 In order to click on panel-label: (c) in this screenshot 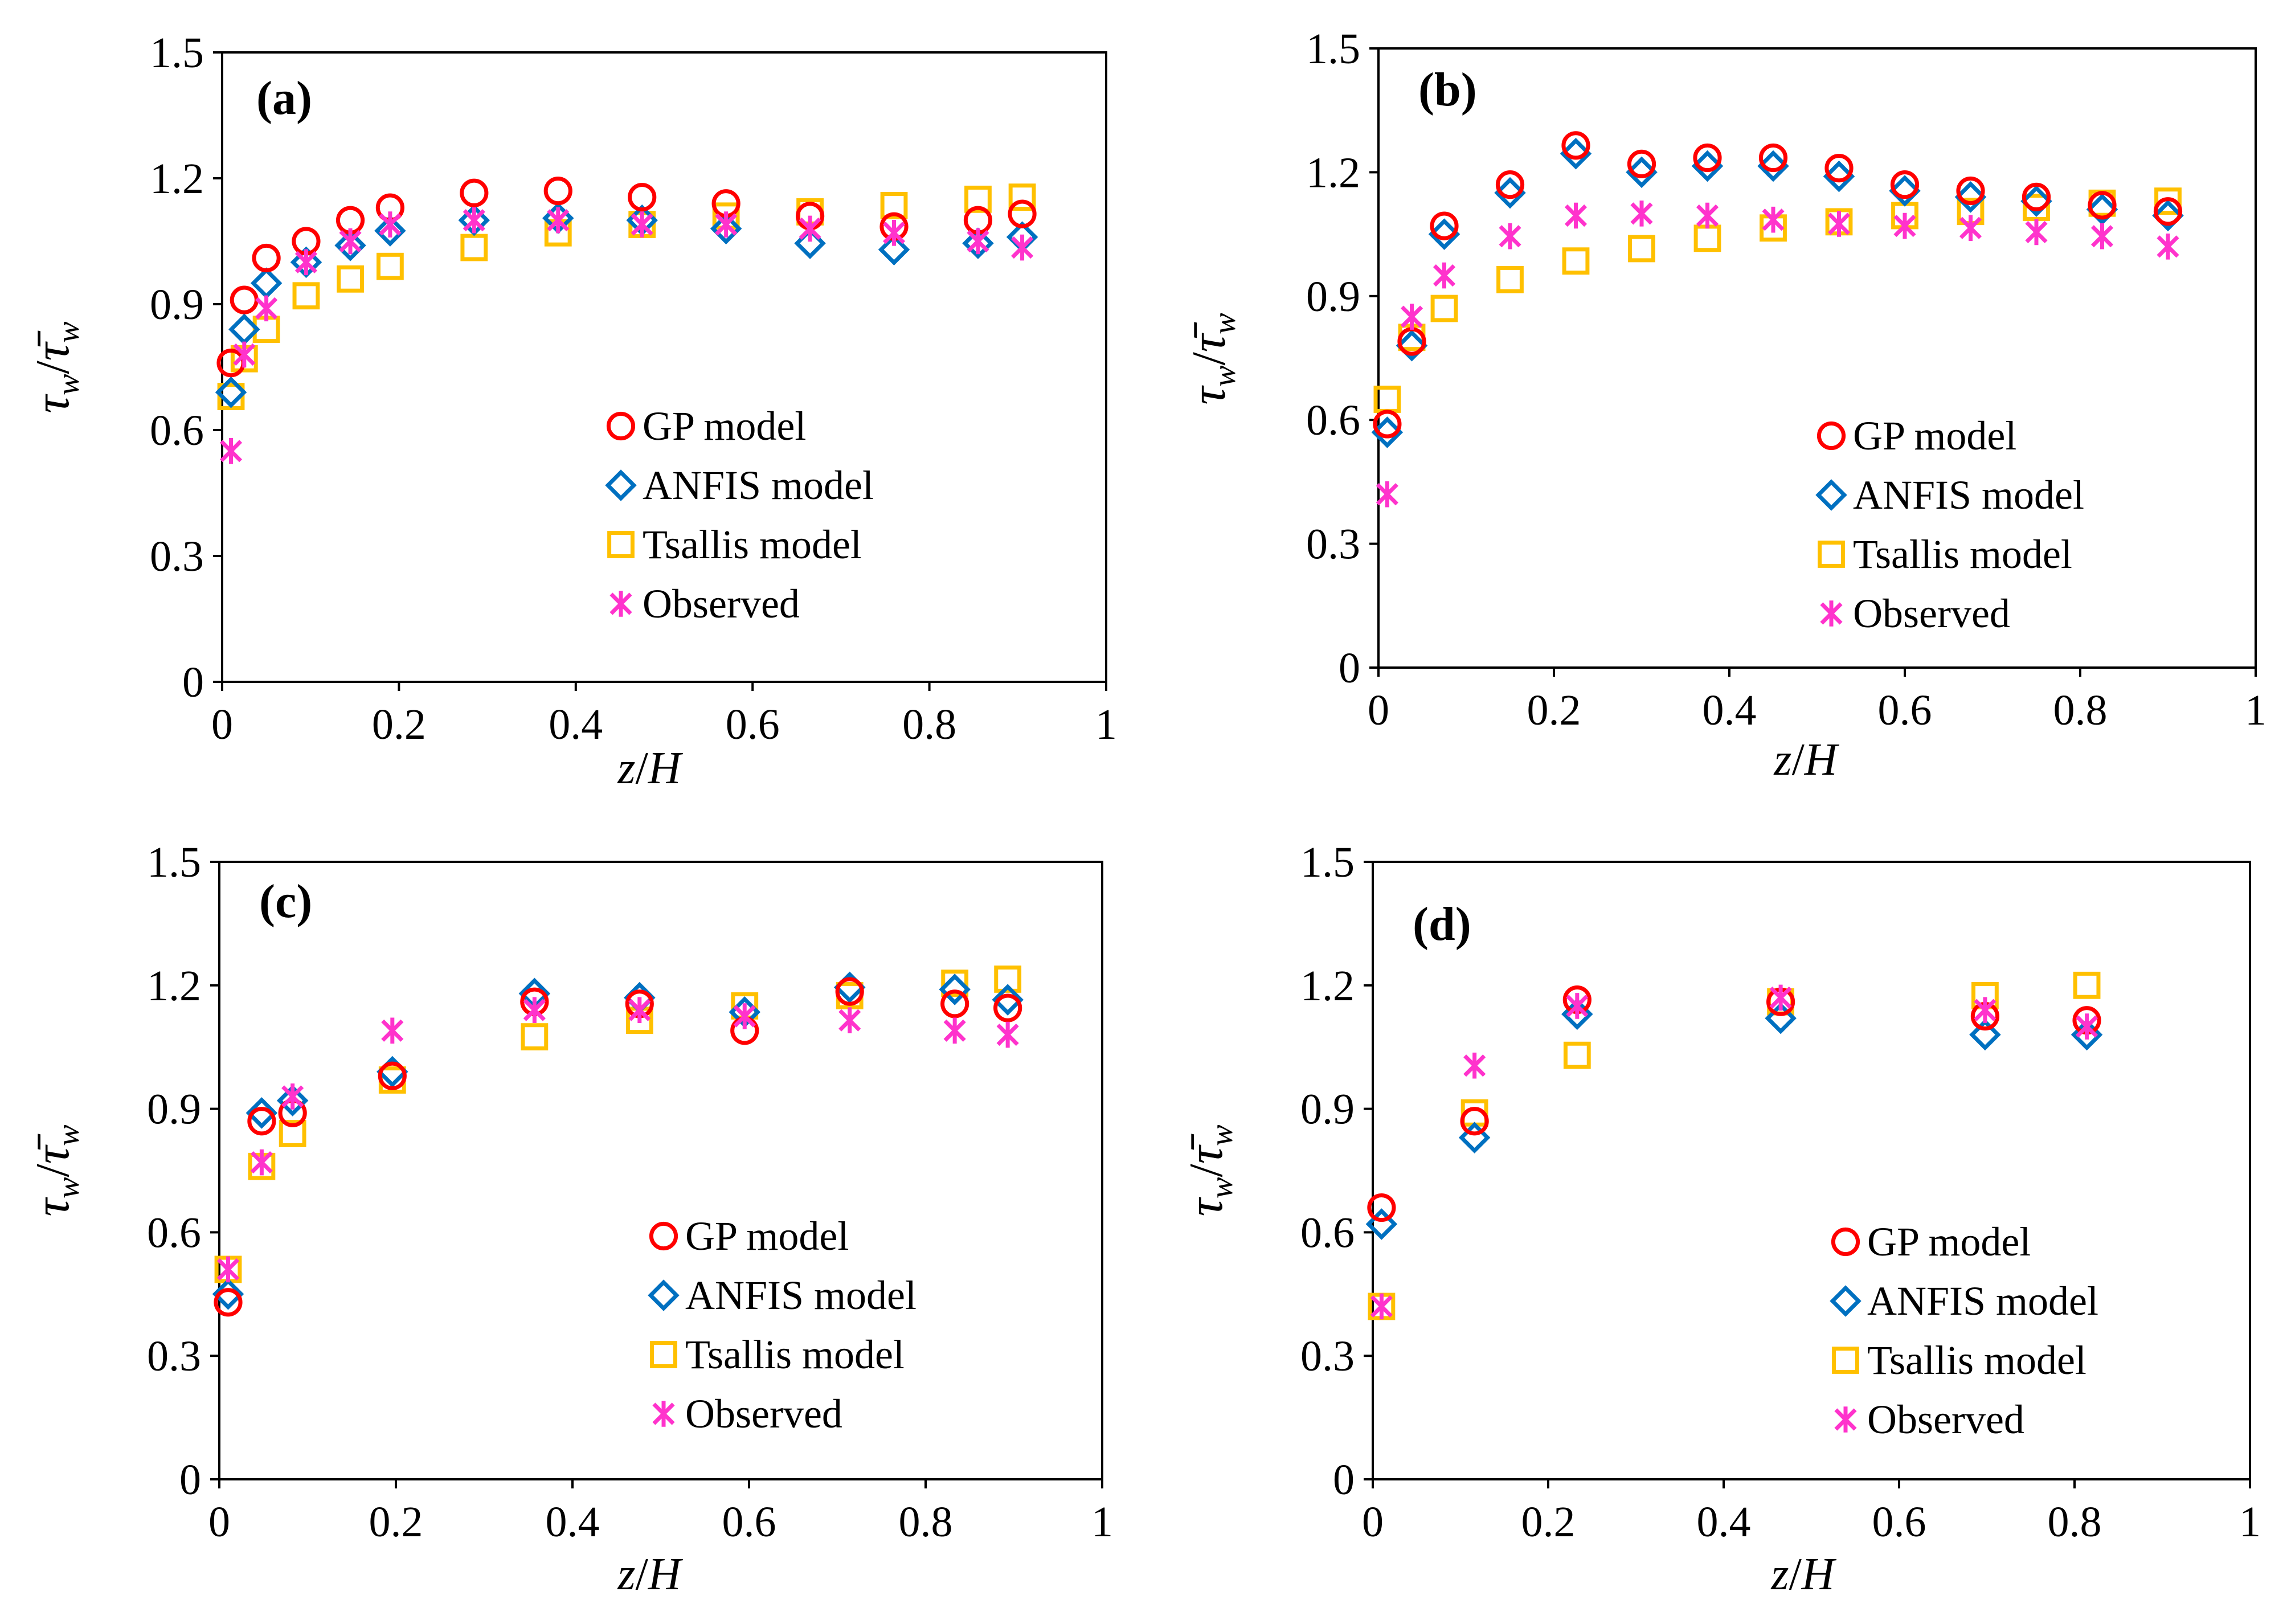, I will do `click(285, 901)`.